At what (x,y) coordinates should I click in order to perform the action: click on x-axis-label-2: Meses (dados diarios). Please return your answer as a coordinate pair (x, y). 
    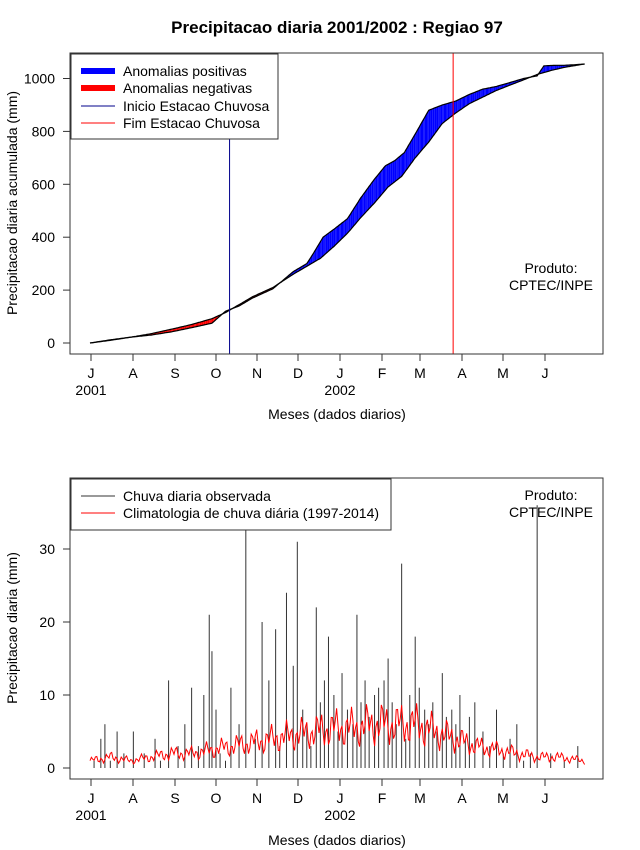
    Looking at the image, I should click on (337, 840).